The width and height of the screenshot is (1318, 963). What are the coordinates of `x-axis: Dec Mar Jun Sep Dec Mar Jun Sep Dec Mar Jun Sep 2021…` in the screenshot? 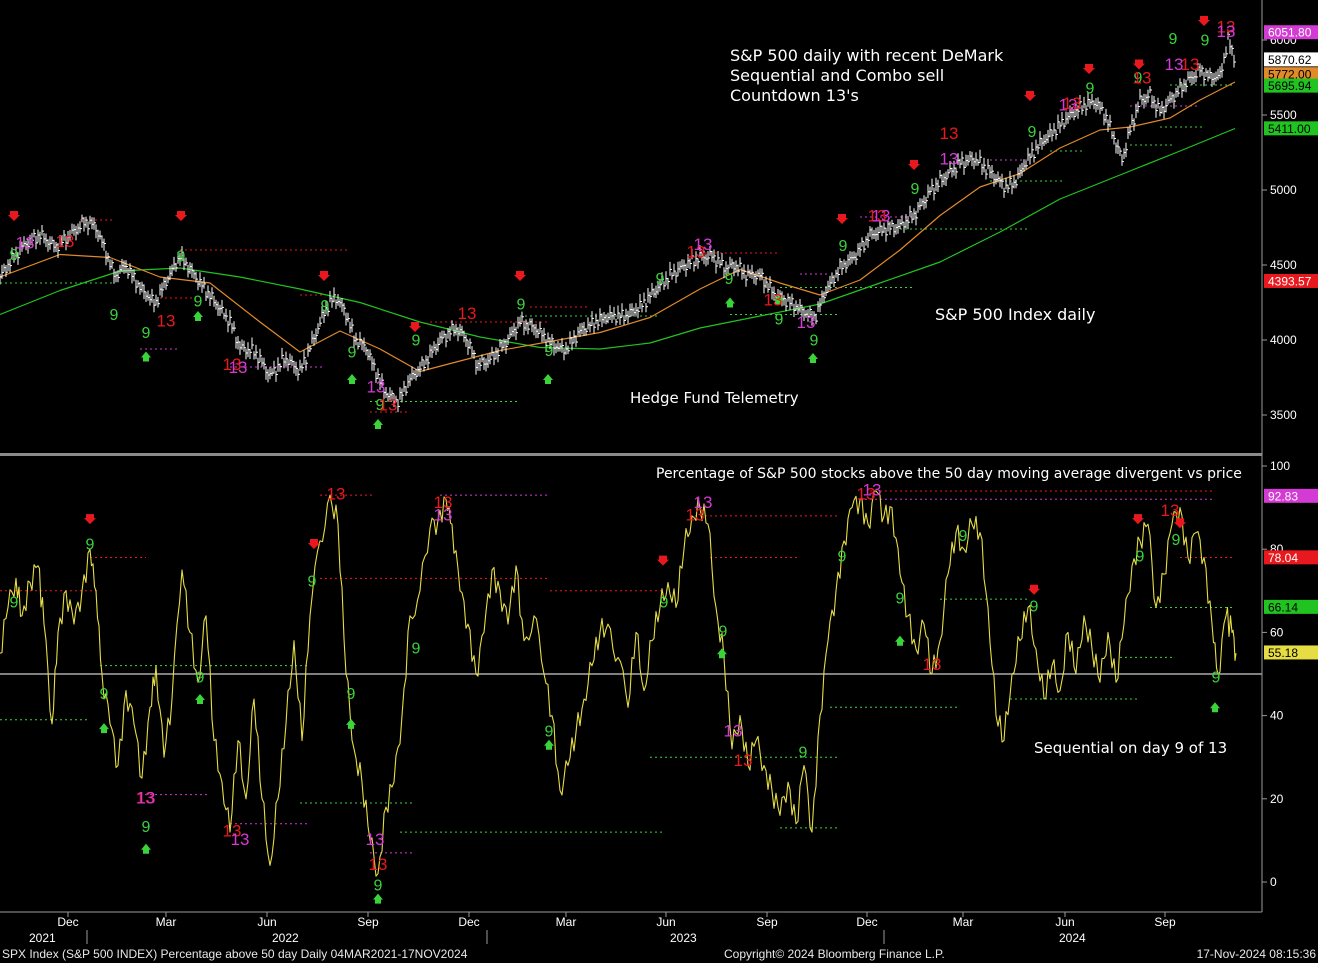 It's located at (602, 928).